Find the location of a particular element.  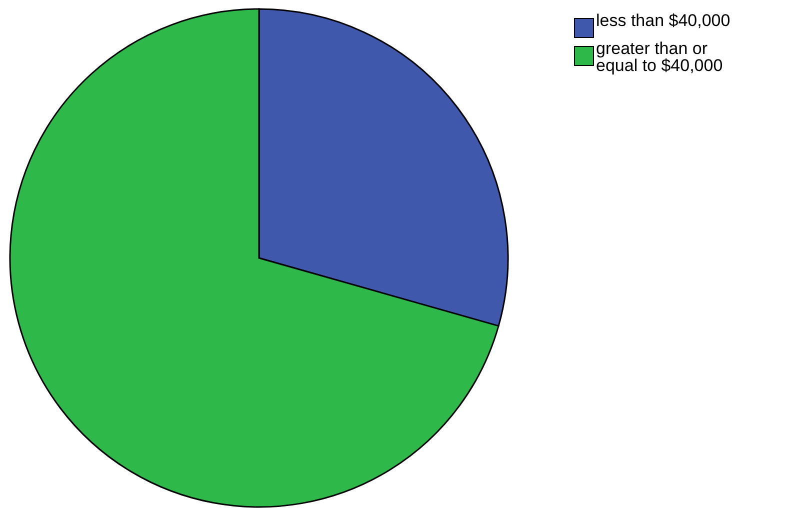

legend-label: less than $40,000 is located at coordinates (664, 20).